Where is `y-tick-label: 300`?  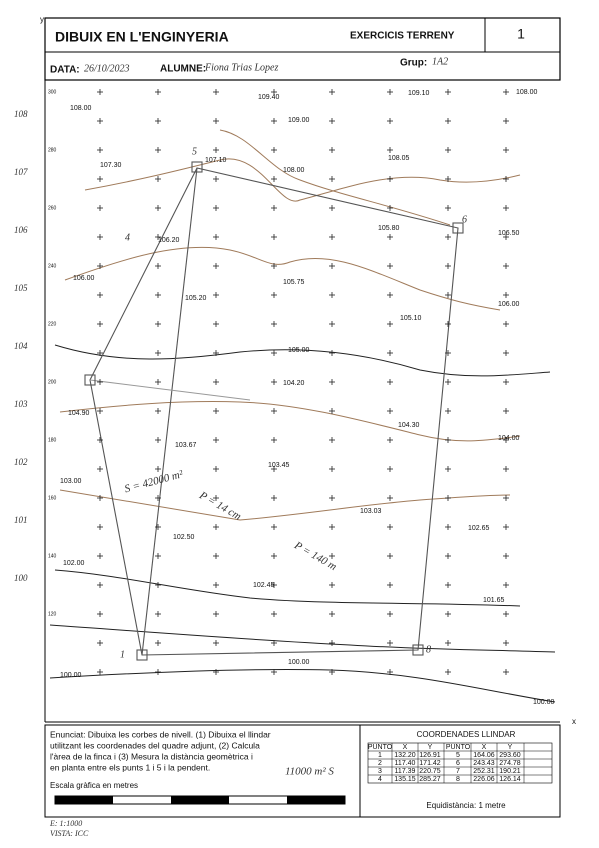 y-tick-label: 300 is located at coordinates (52, 92).